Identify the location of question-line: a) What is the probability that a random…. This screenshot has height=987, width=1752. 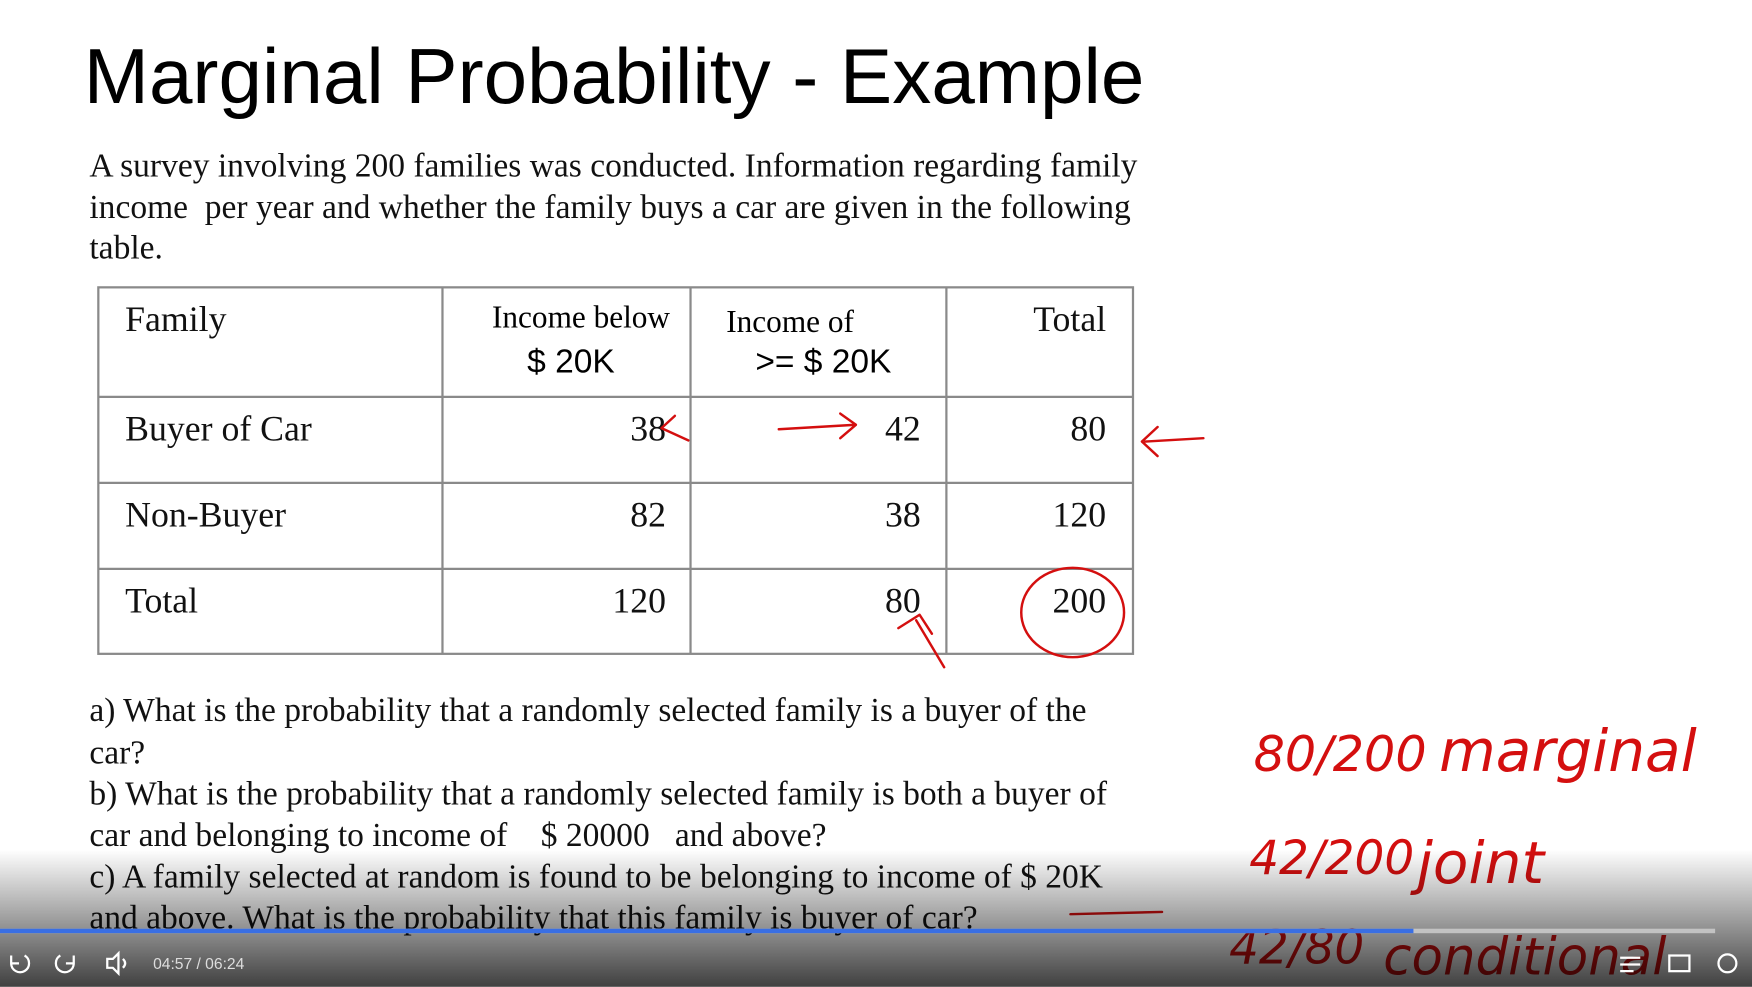
(587, 710).